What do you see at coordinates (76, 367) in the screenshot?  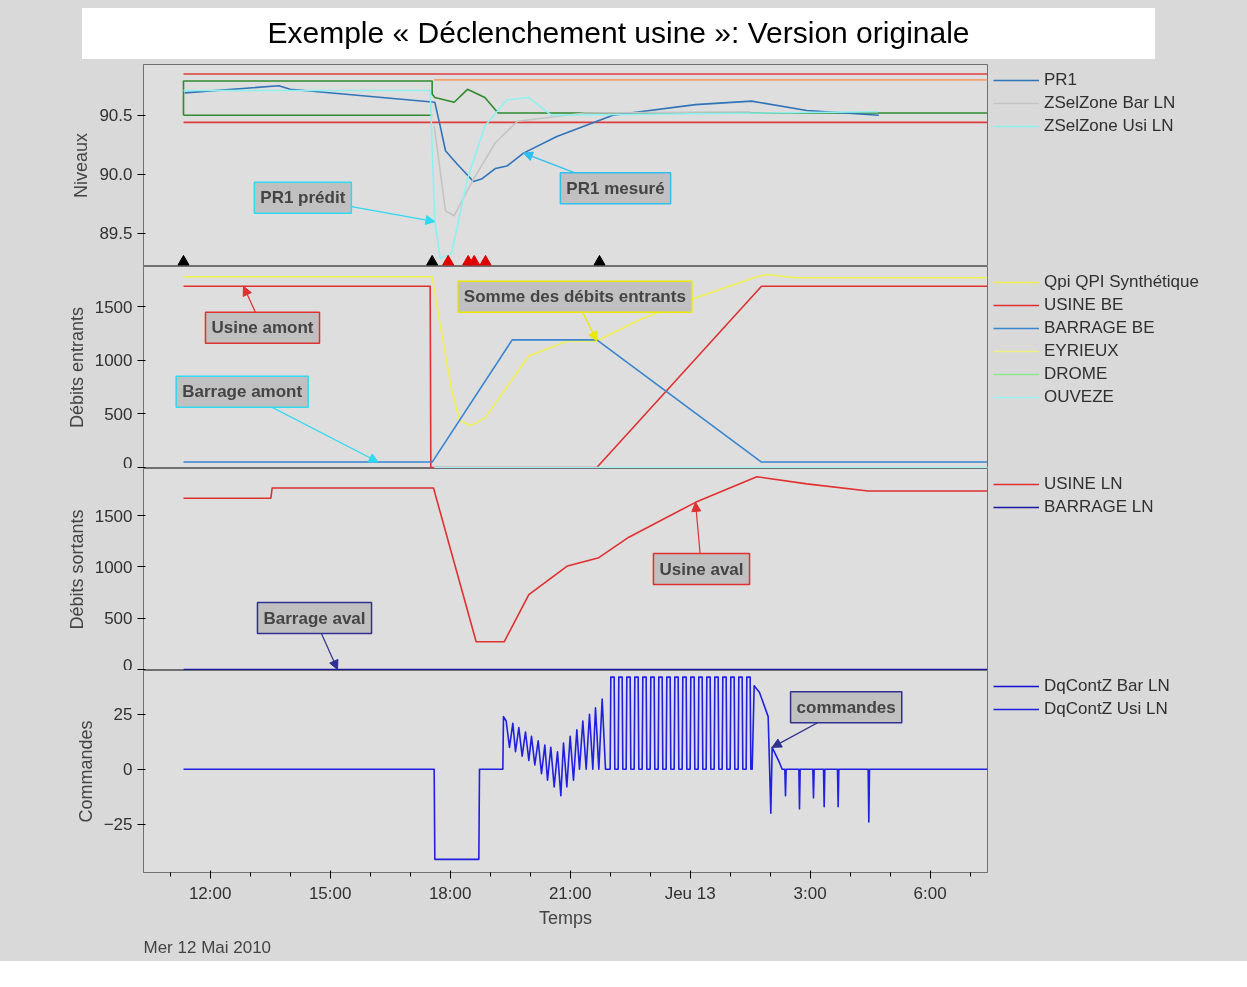 I see `y-axis-title: Débits entrants` at bounding box center [76, 367].